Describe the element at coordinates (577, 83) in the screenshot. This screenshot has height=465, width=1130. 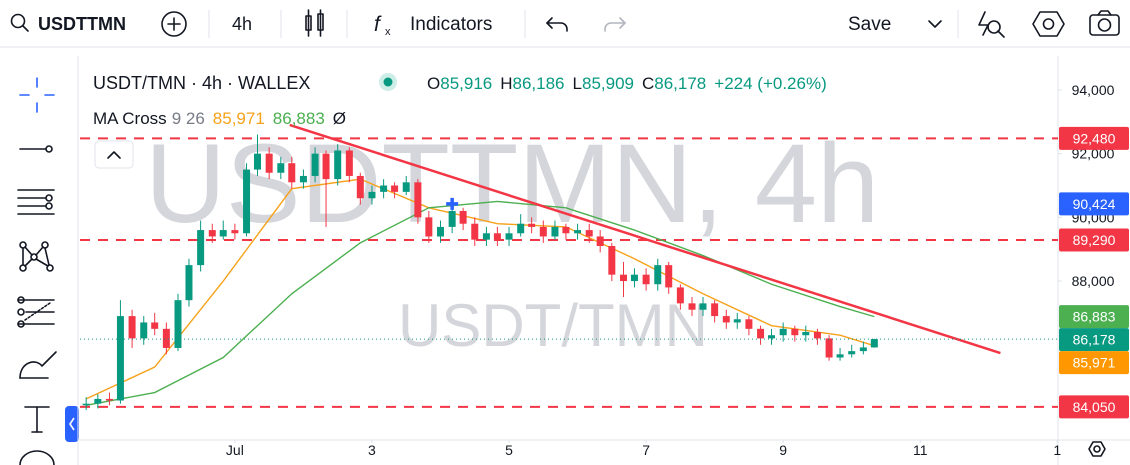
I see `ohlc-key: L` at that location.